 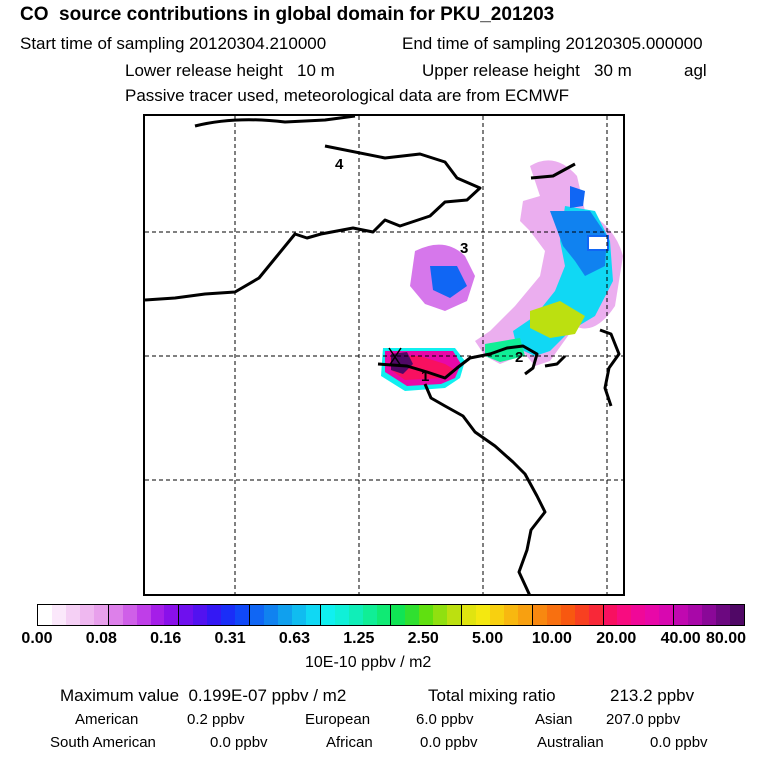 What do you see at coordinates (552, 43) in the screenshot?
I see `end-time-label: End time of sampling 20120305.000000` at bounding box center [552, 43].